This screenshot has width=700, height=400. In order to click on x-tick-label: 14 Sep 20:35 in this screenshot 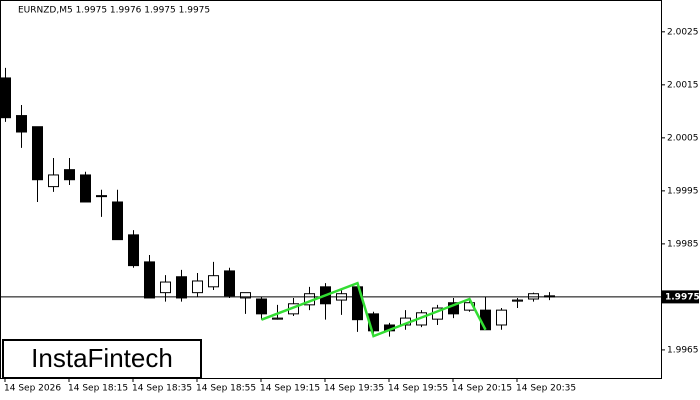, I will do `click(546, 389)`.